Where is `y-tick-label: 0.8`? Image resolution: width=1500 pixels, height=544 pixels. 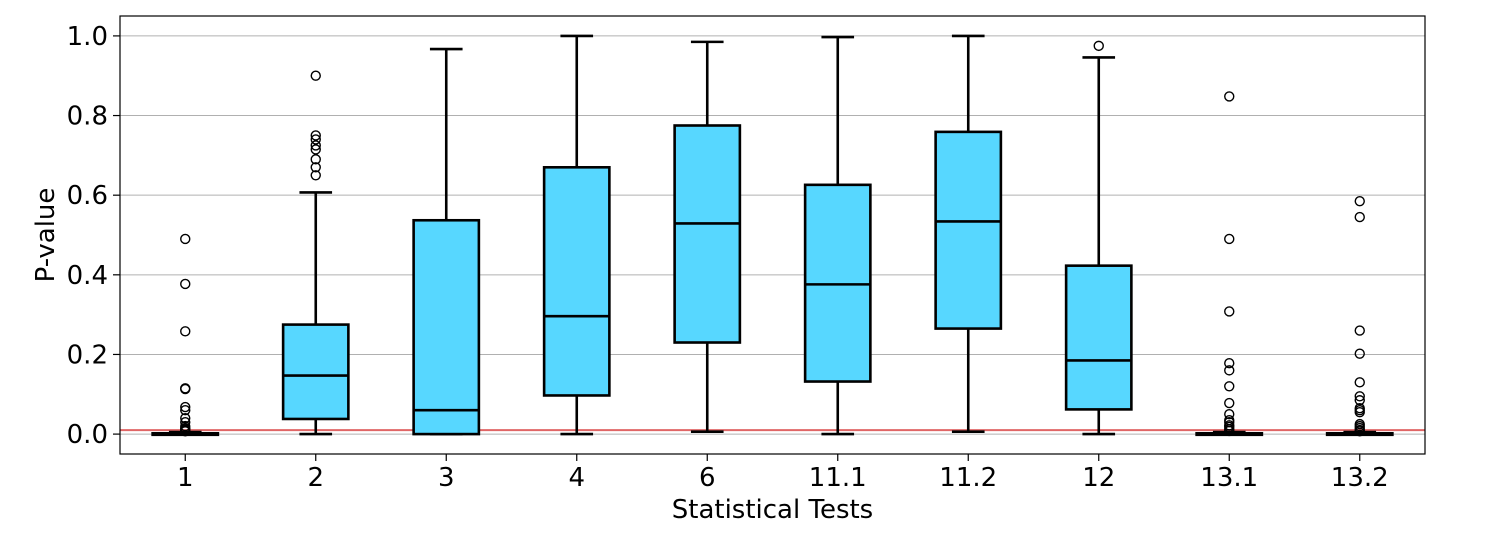
y-tick-label: 0.8 is located at coordinates (87, 117).